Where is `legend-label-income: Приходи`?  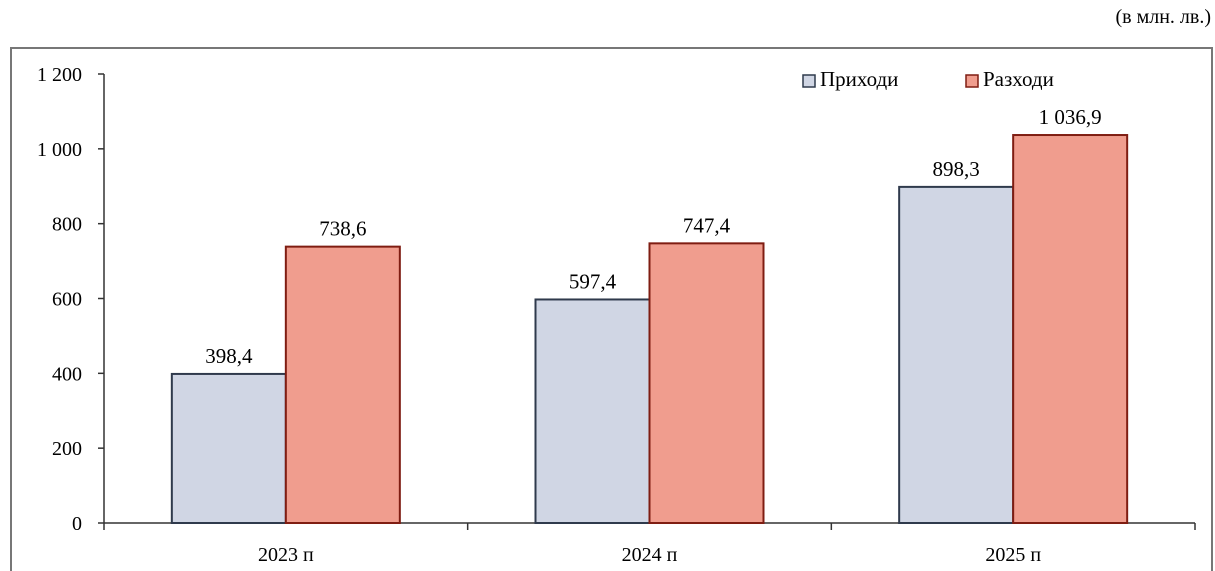
legend-label-income: Приходи is located at coordinates (859, 79).